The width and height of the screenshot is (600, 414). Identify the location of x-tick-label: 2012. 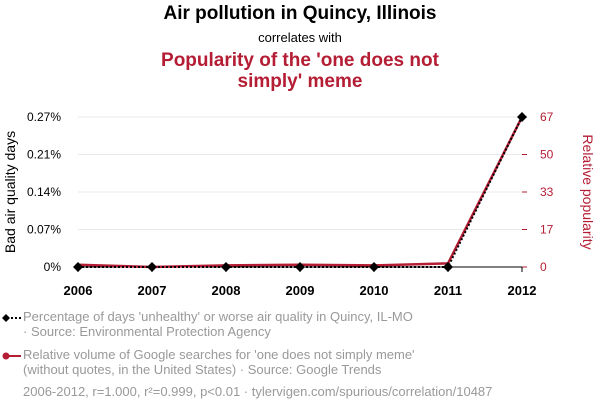
(522, 290).